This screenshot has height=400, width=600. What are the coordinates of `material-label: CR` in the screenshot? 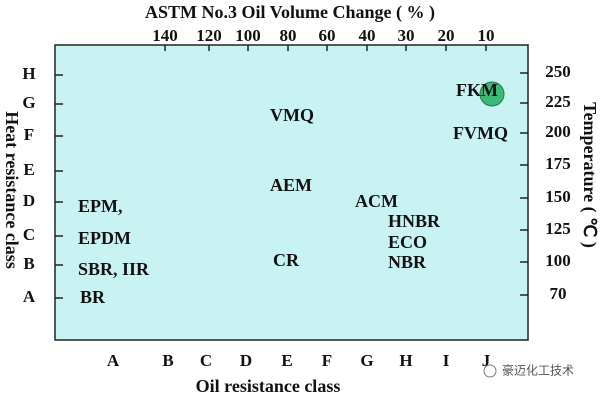 It's located at (286, 260).